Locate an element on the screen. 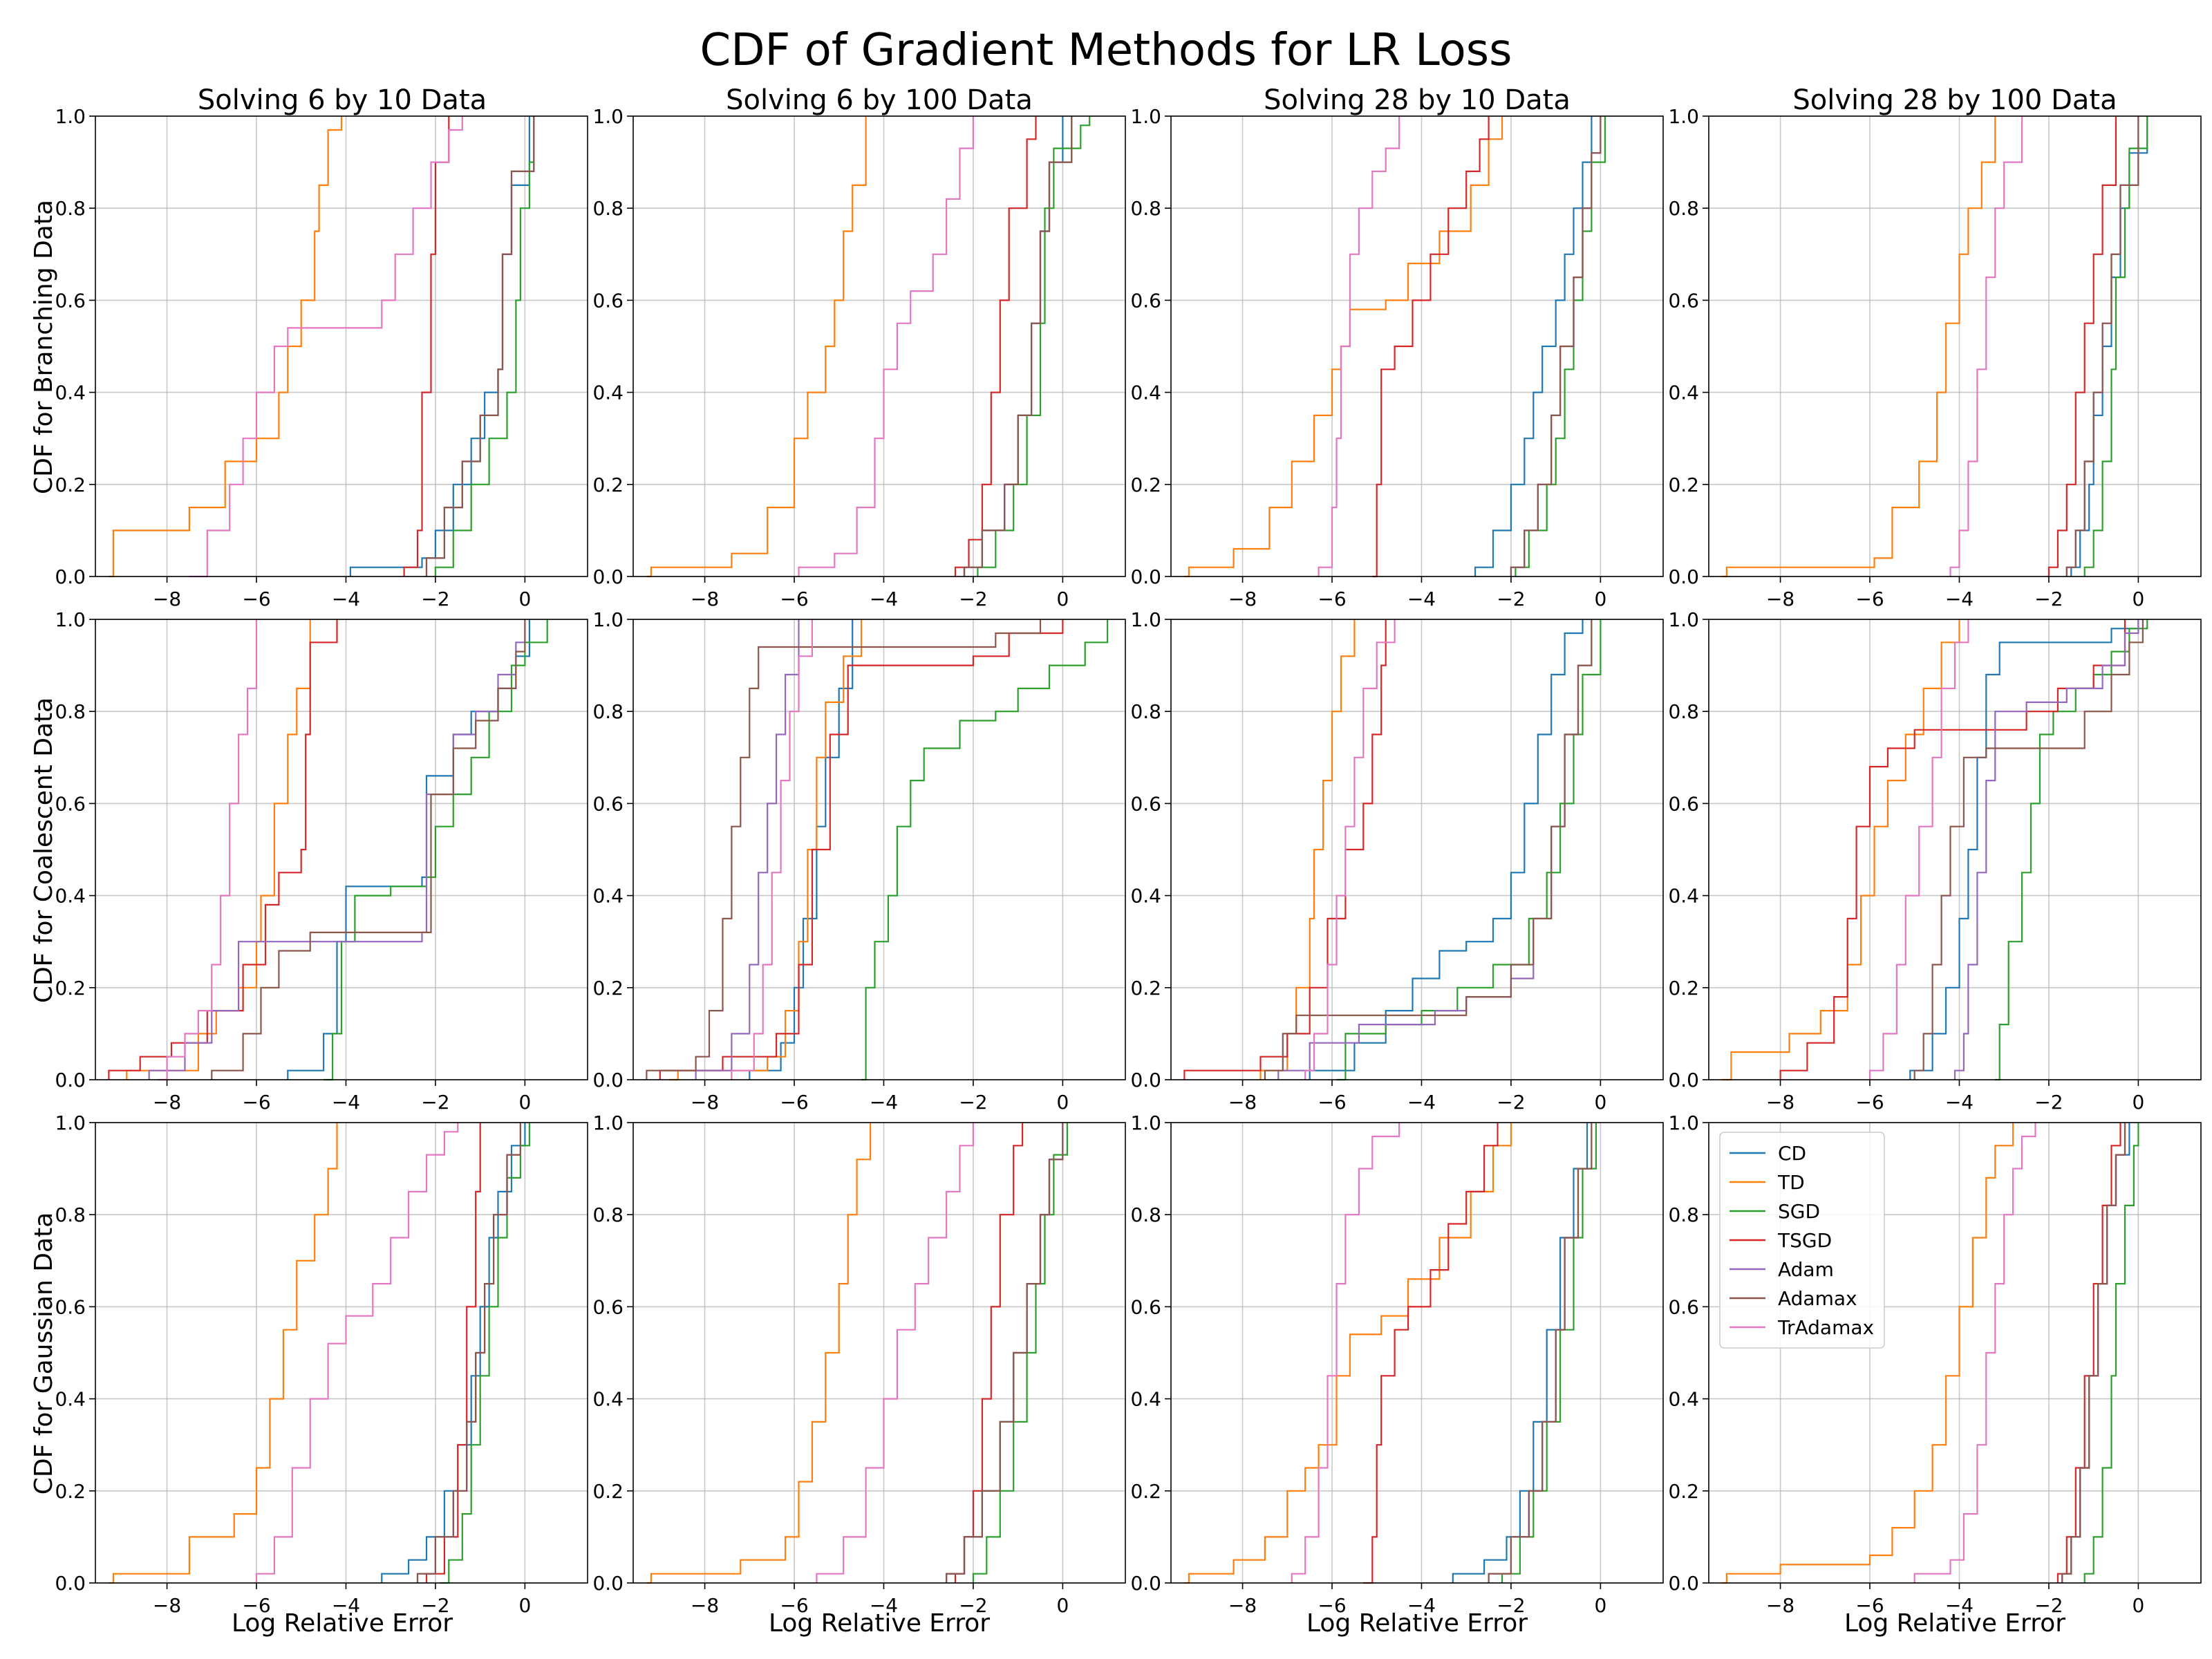 This screenshot has width=2212, height=1659. panel-r1-c0: −8 −6 −4 −2 0 0.0 0.2 0.4 0.6 0.8 1.0 is located at coordinates (321, 861).